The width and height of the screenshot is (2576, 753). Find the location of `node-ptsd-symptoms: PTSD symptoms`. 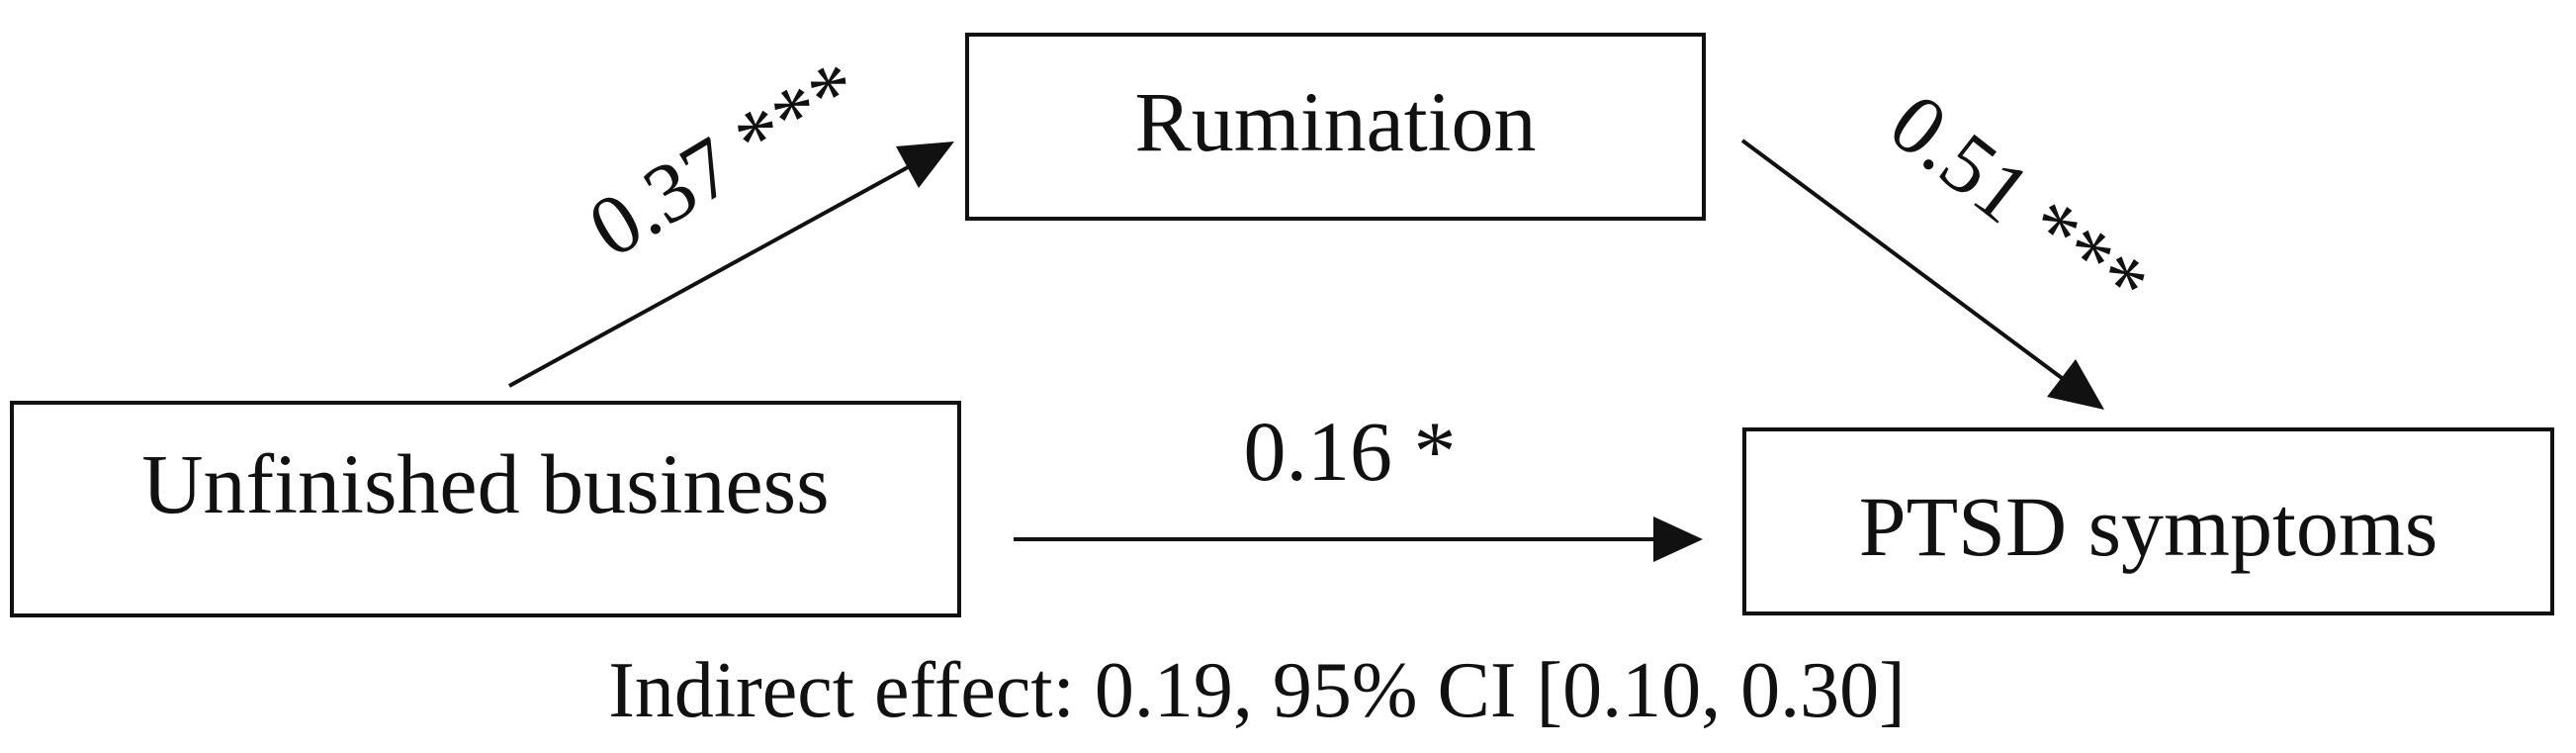

node-ptsd-symptoms: PTSD symptoms is located at coordinates (2148, 521).